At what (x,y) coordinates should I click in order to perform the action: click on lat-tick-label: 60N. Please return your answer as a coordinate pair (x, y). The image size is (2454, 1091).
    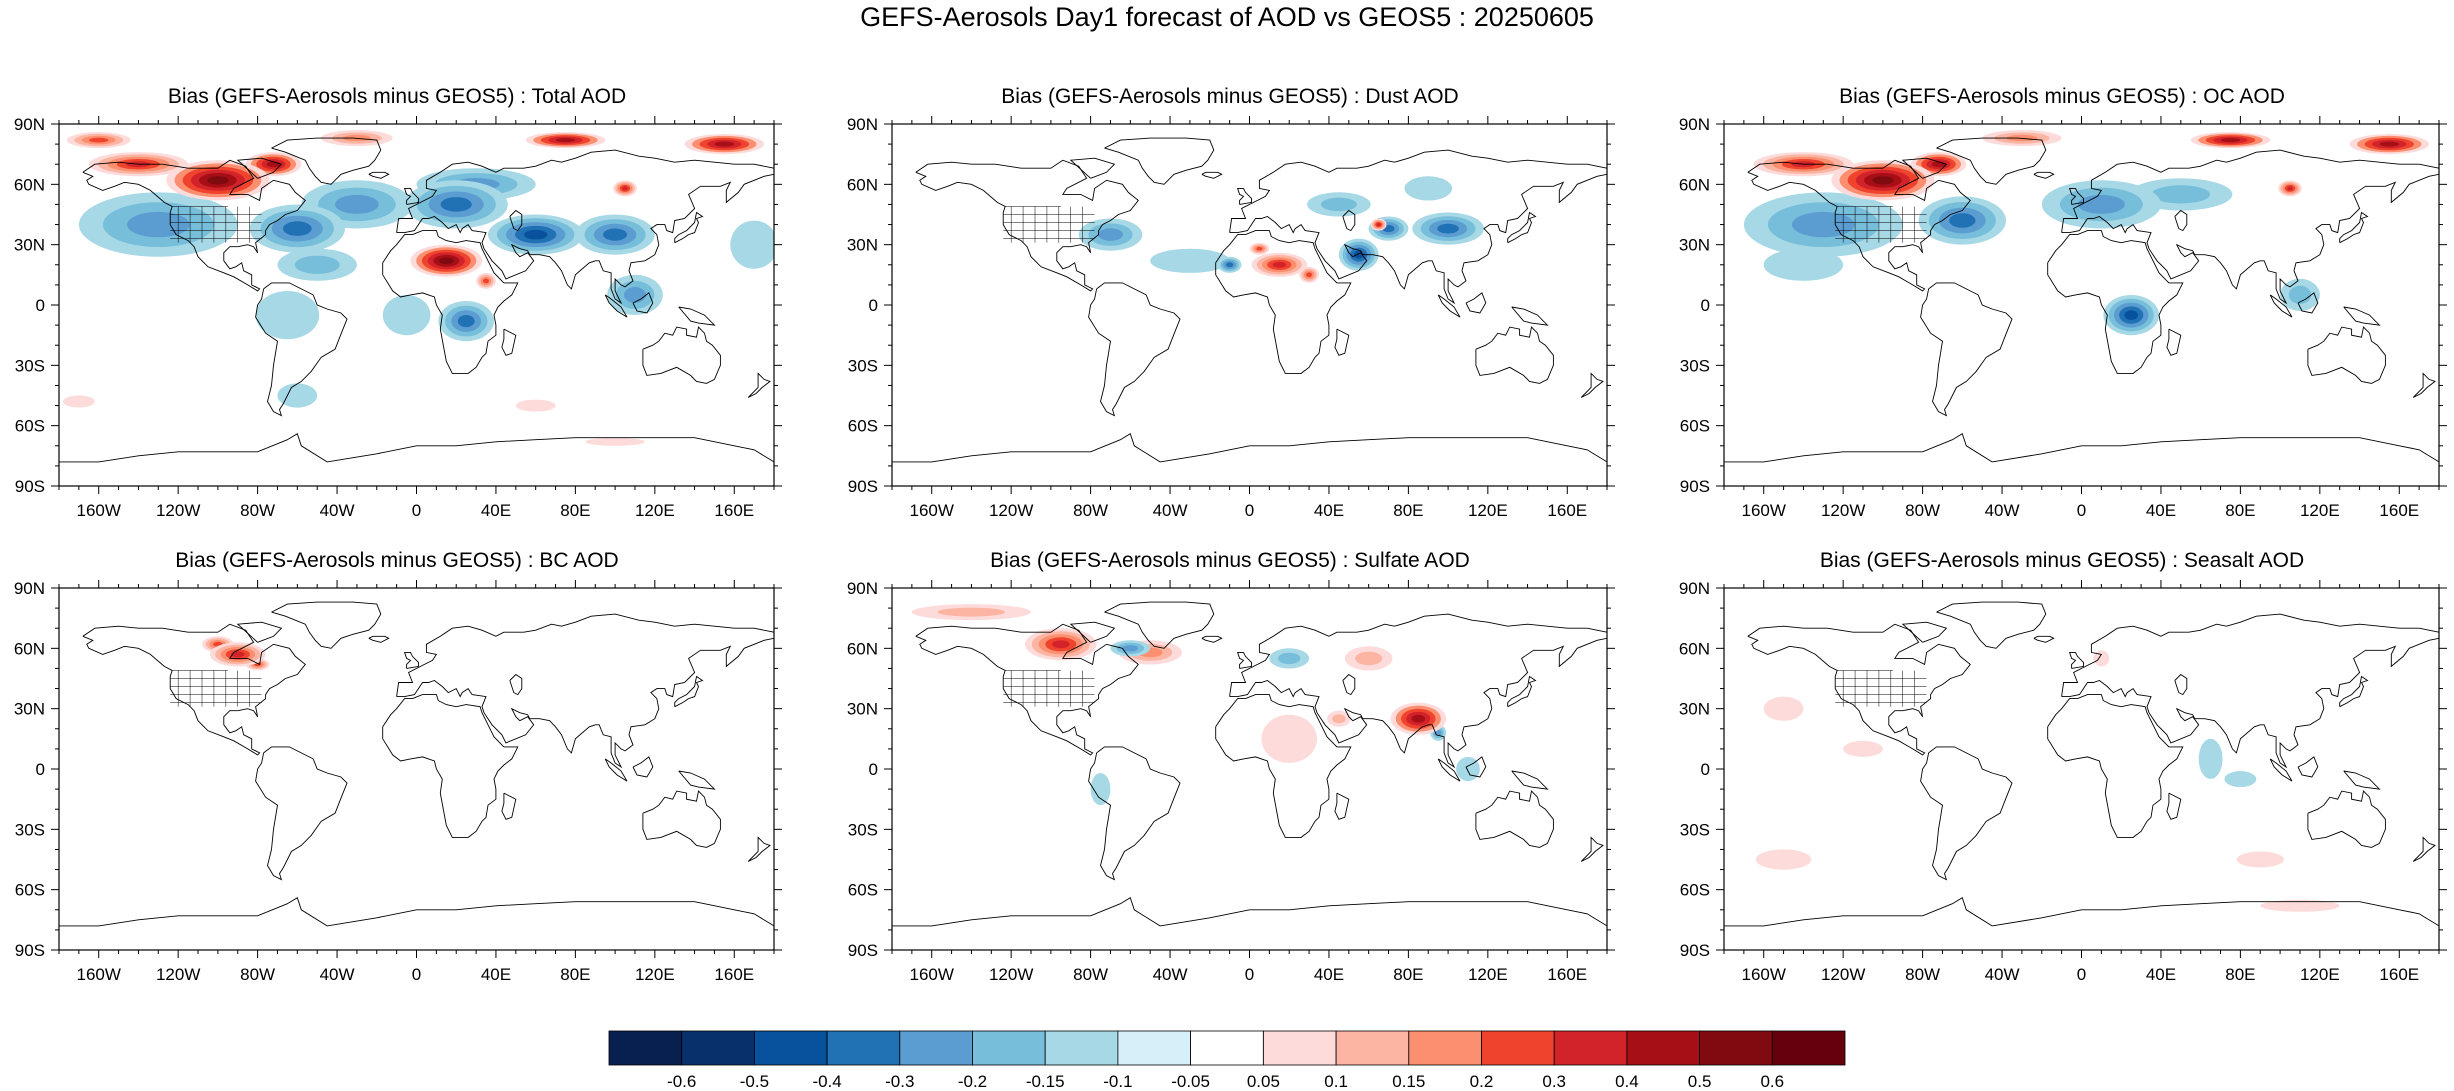
    Looking at the image, I should click on (29, 184).